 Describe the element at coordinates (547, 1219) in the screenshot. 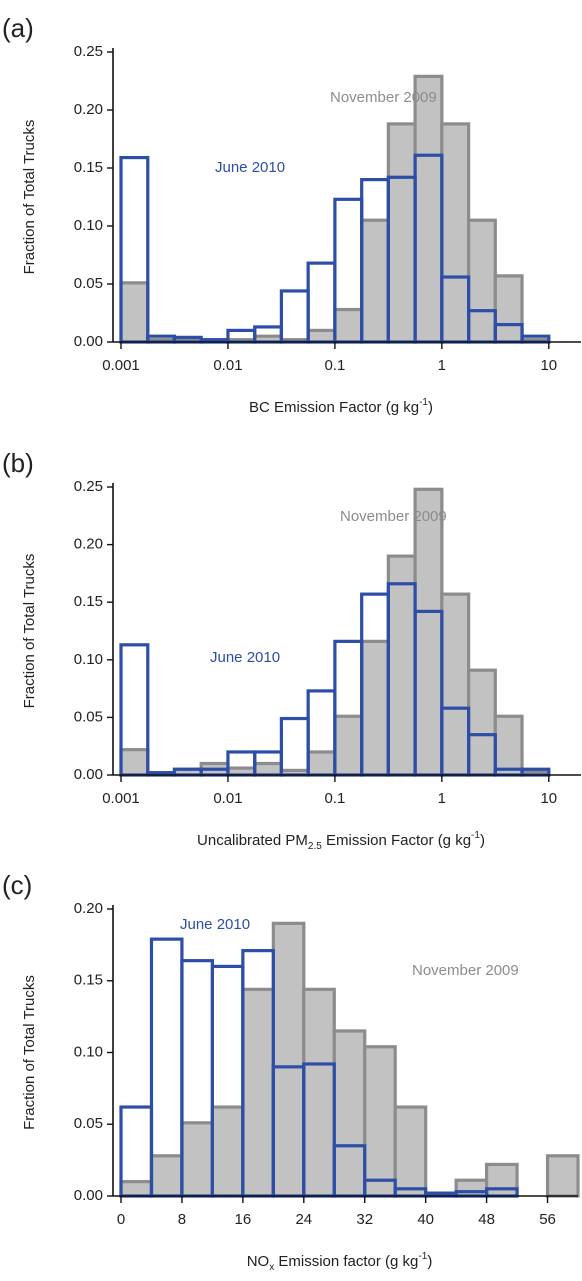

I see `x-tick-label: 56` at that location.